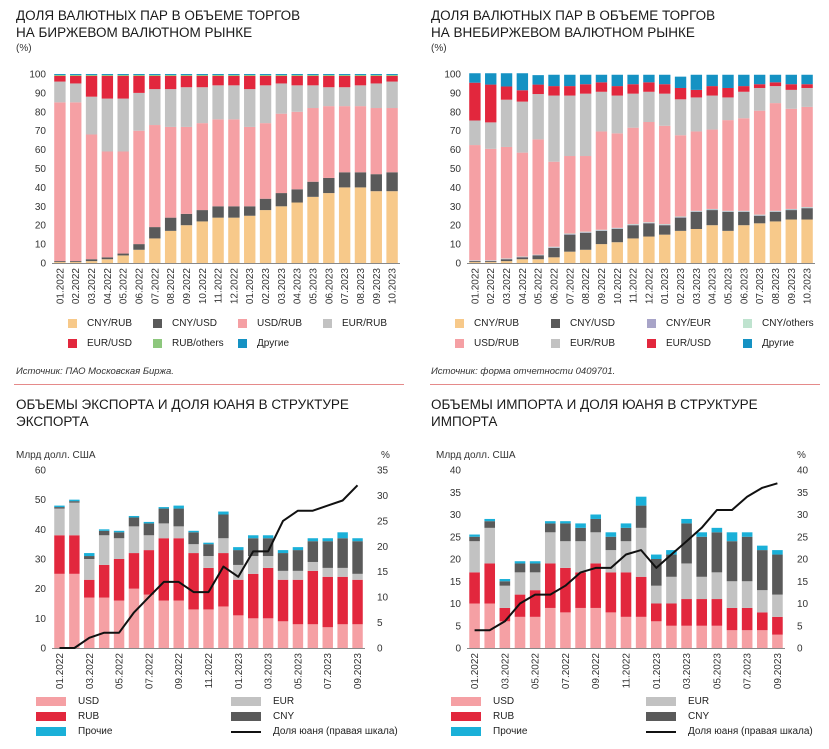  I want to click on y-tick-label: 25, so click(456, 537).